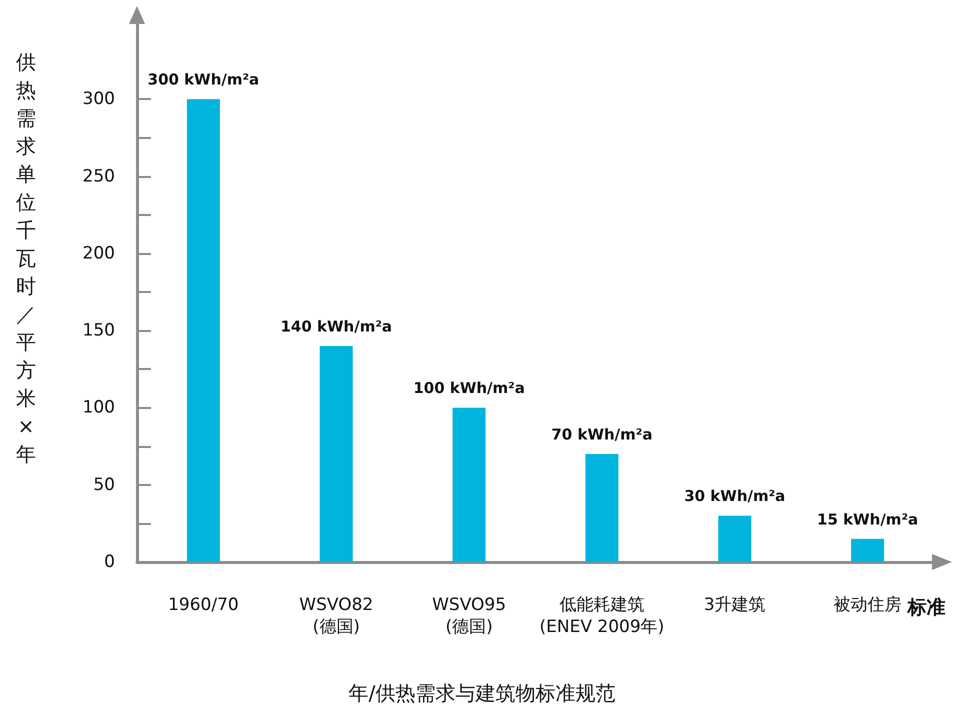 Image resolution: width=964 pixels, height=713 pixels. I want to click on data-label: 70 kWh/m²a, so click(601, 435).